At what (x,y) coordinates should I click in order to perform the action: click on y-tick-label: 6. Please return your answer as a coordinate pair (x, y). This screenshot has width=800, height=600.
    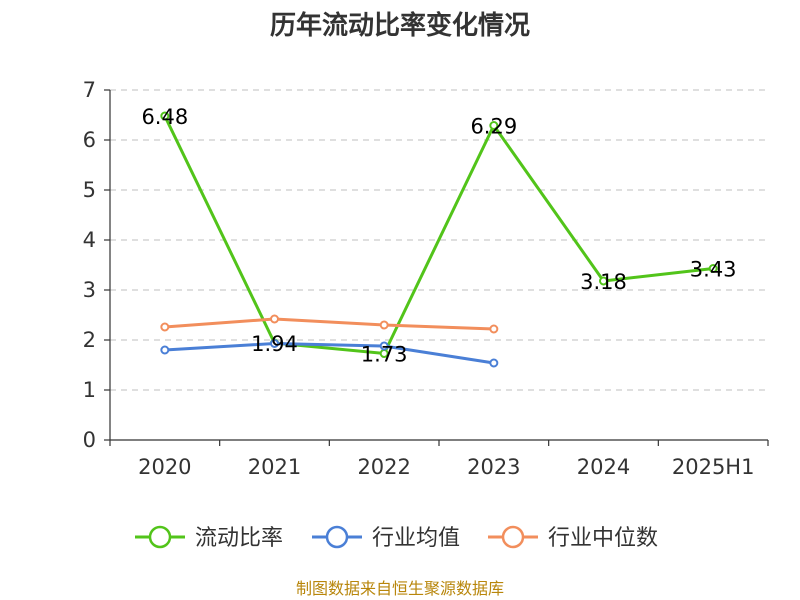
    Looking at the image, I should click on (89, 140).